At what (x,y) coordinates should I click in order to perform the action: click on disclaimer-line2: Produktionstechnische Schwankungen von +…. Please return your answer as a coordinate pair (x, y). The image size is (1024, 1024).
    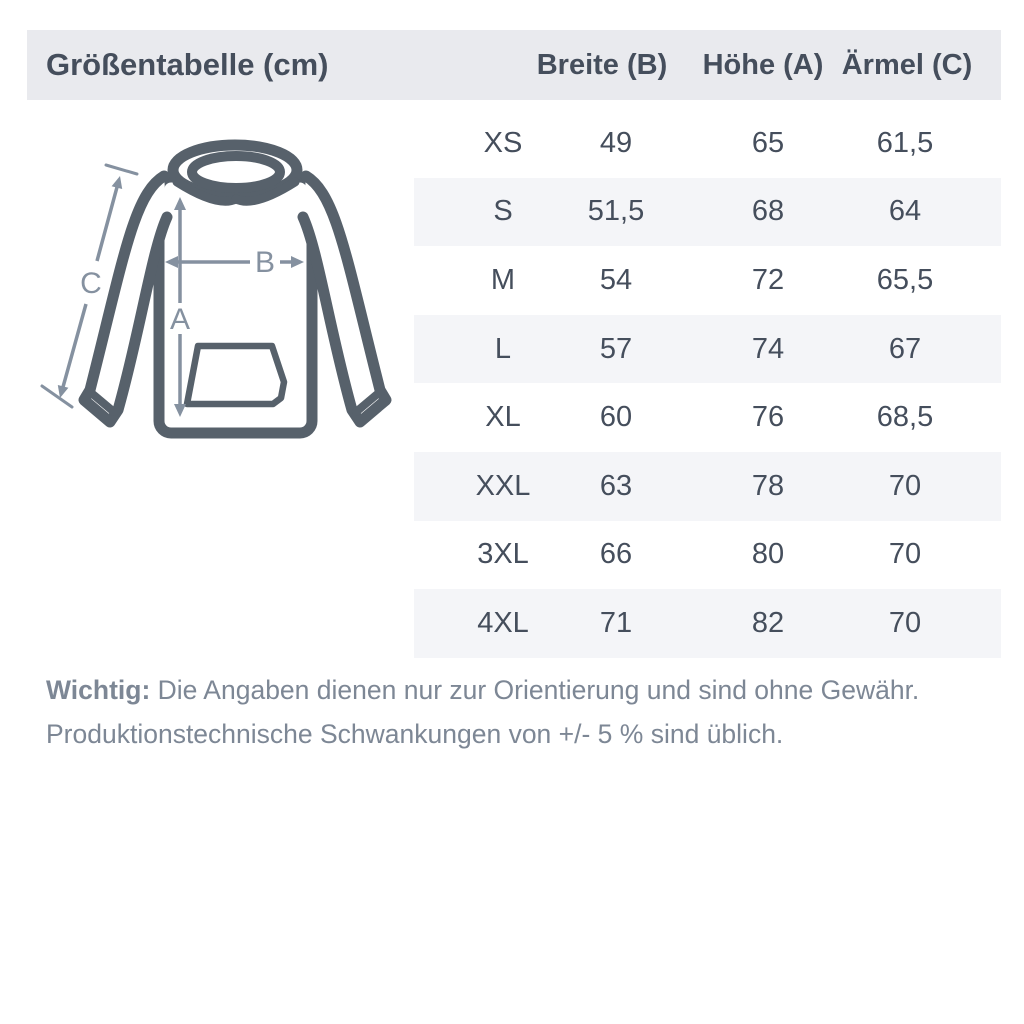
    Looking at the image, I should click on (415, 734).